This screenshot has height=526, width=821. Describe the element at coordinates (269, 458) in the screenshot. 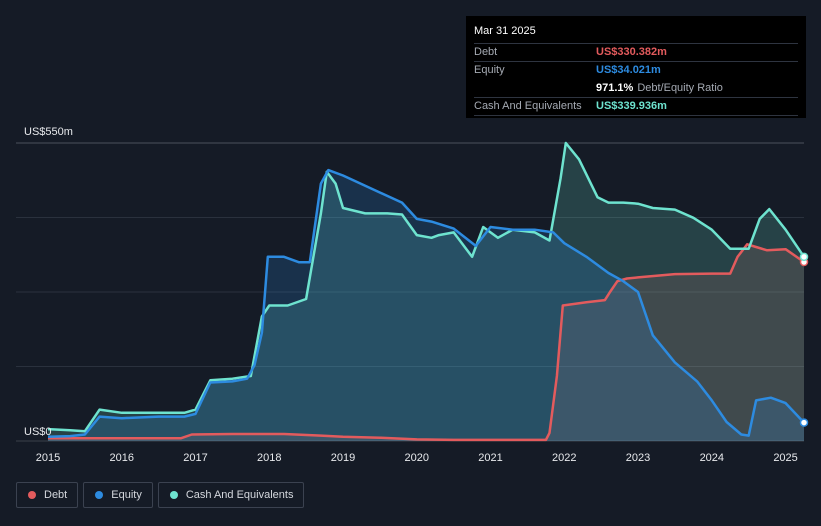

I see `x-tick-label: 2018` at that location.